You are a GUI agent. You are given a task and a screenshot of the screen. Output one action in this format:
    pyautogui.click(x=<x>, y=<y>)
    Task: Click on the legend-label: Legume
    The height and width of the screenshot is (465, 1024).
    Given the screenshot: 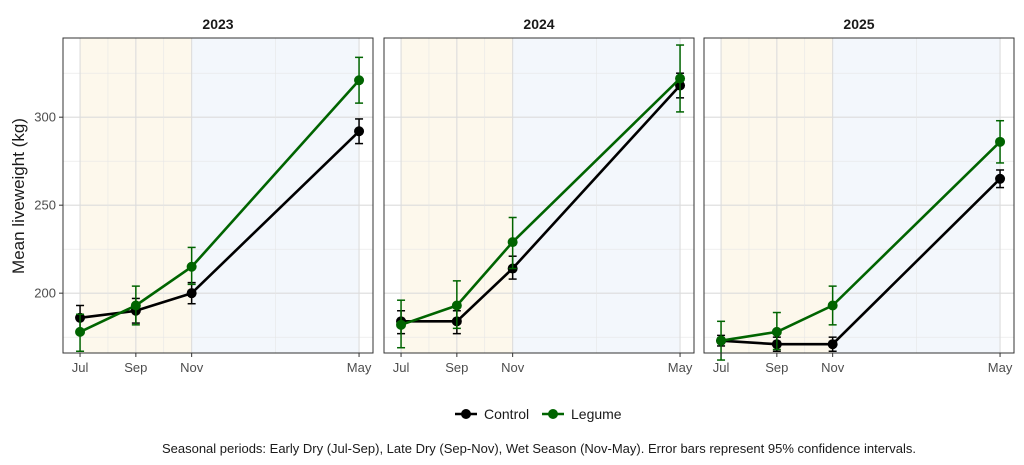 What is the action you would take?
    pyautogui.click(x=596, y=414)
    